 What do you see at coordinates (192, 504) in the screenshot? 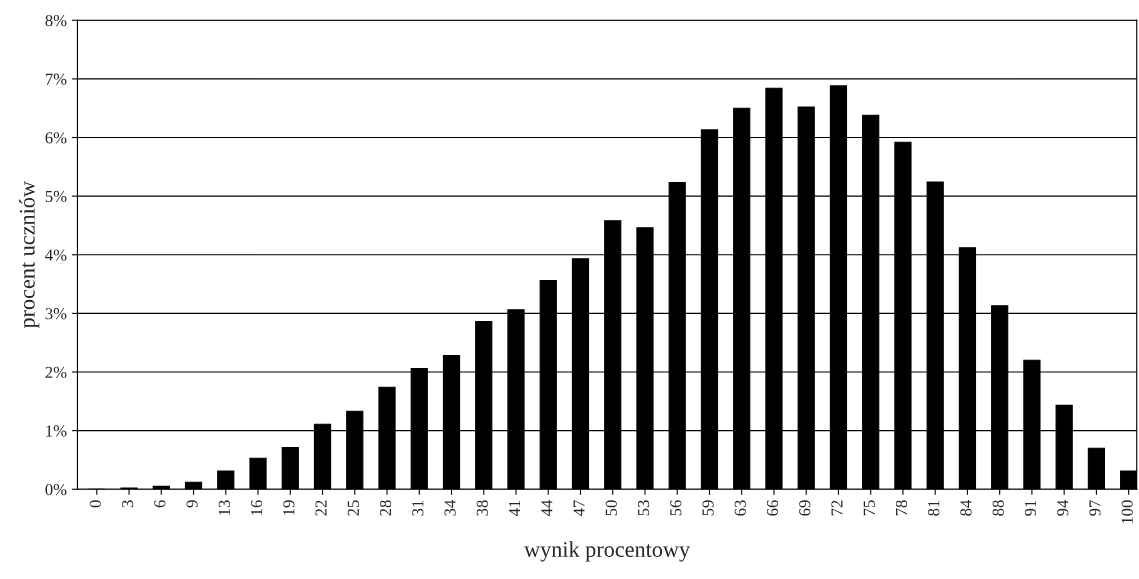
I see `x-tick-label: 9` at bounding box center [192, 504].